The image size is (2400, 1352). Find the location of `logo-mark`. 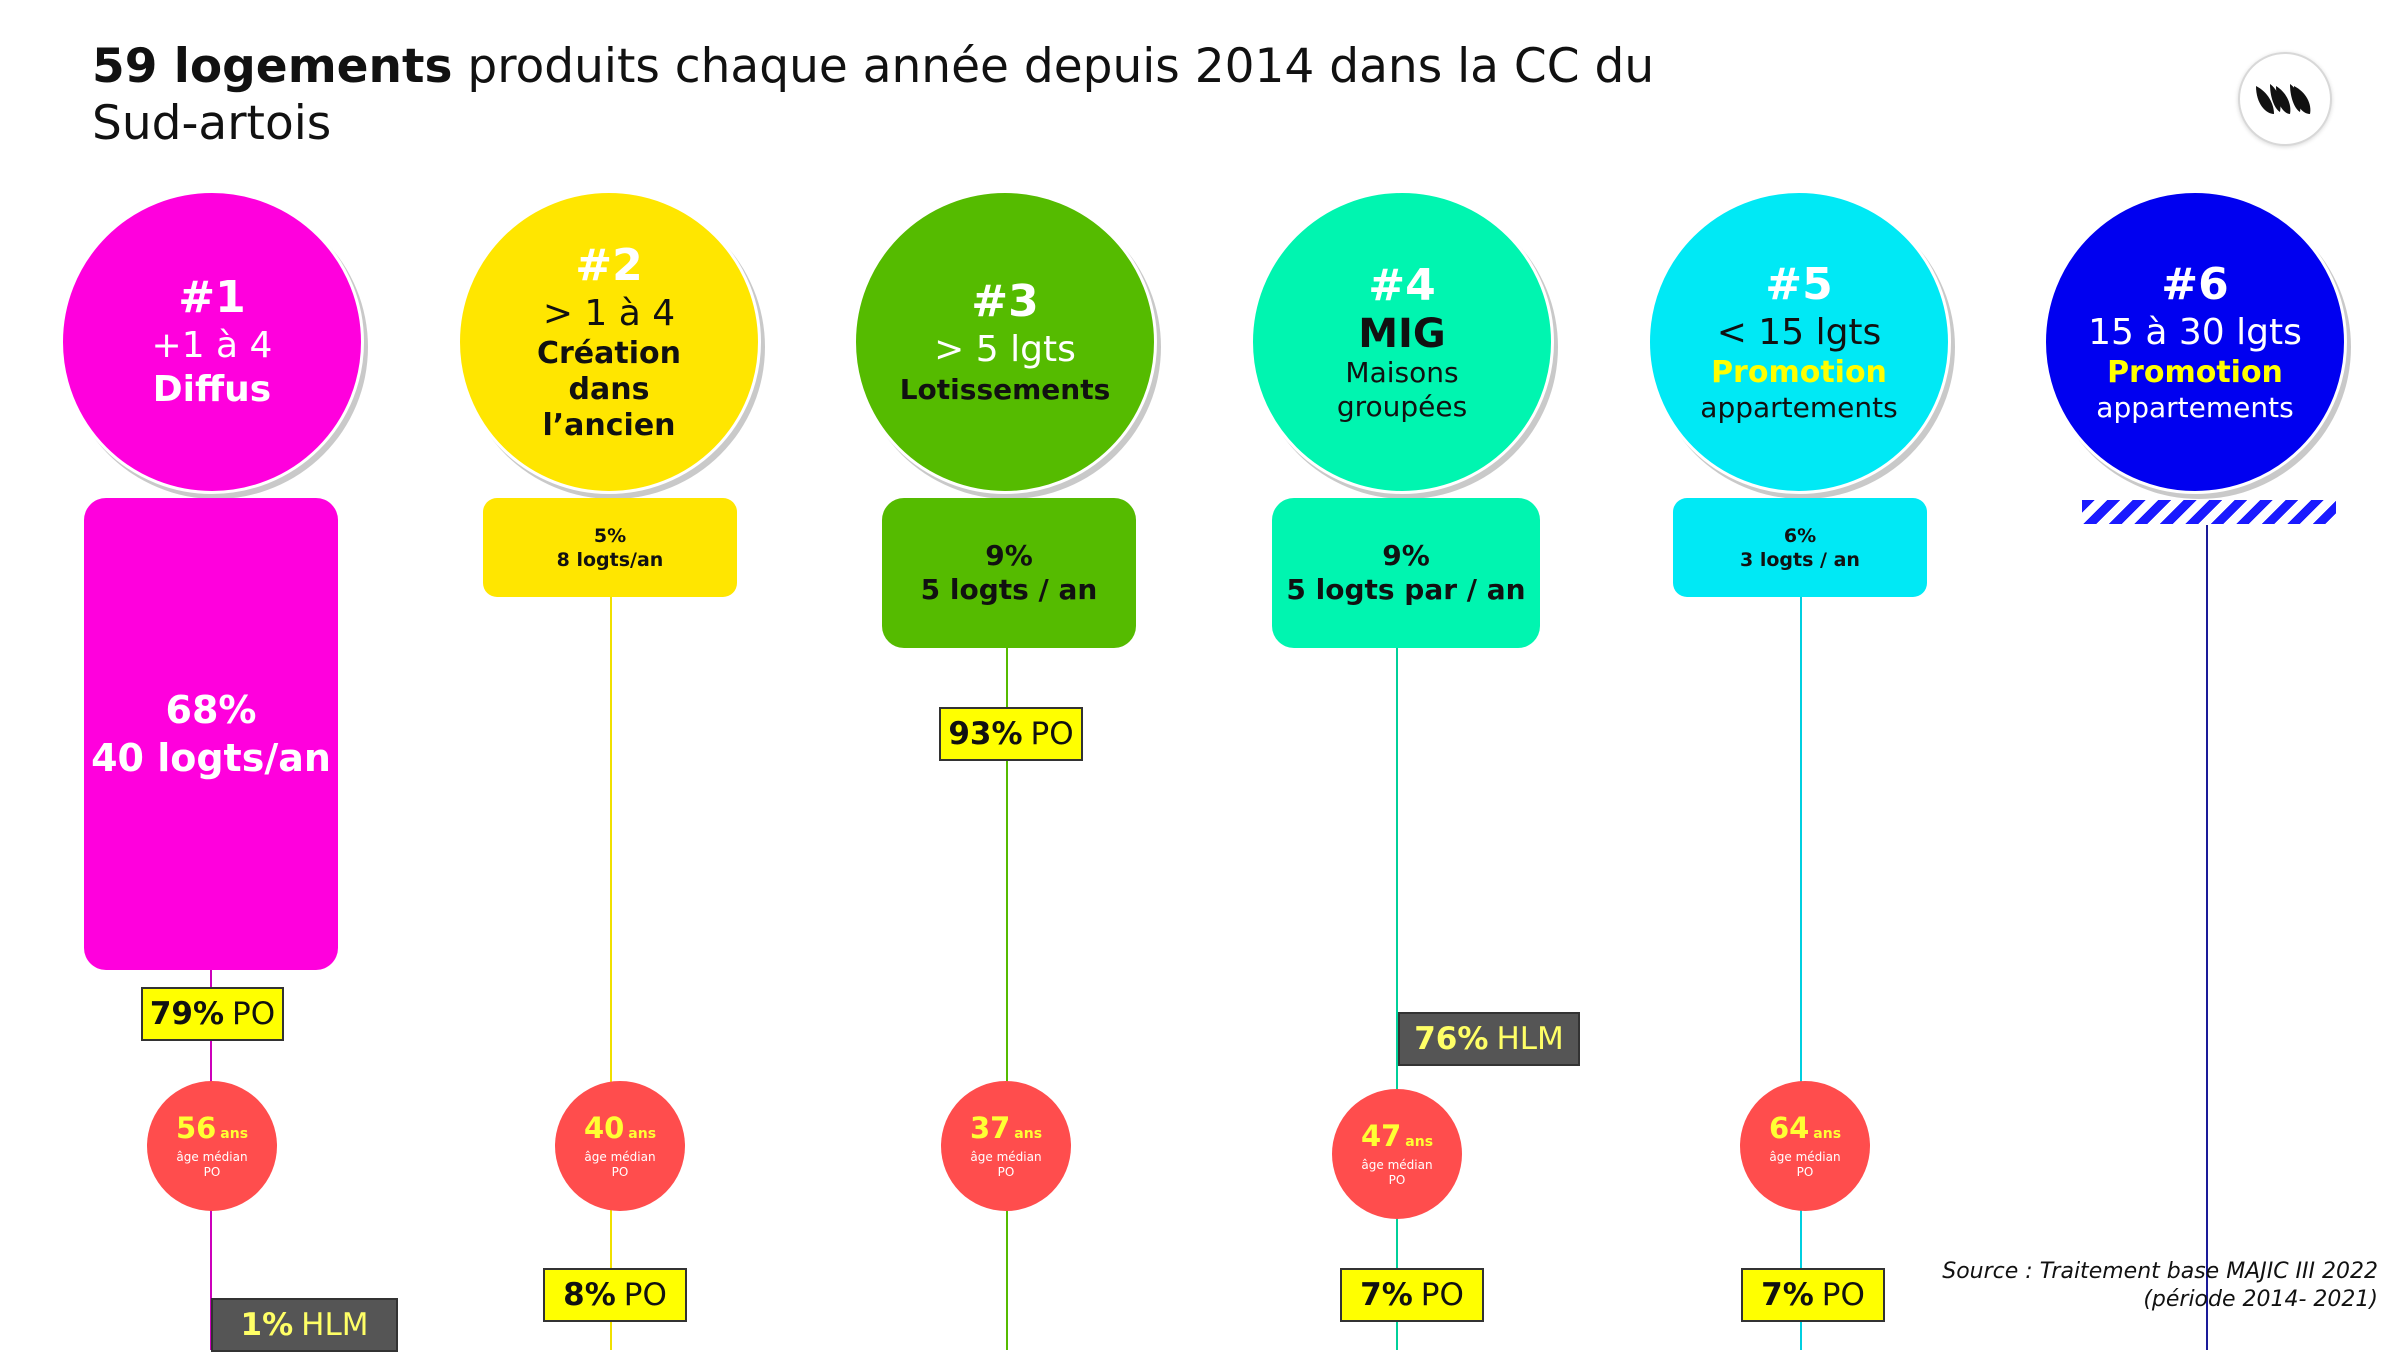

logo-mark is located at coordinates (2283, 99).